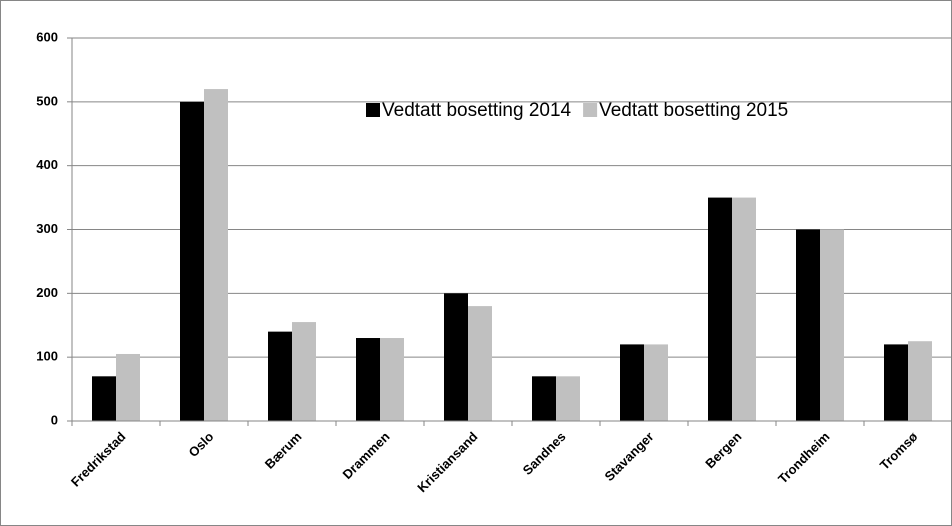 The width and height of the screenshot is (952, 526). Describe the element at coordinates (477, 110) in the screenshot. I see `legend-label: Vedtatt bosetting 2014` at that location.